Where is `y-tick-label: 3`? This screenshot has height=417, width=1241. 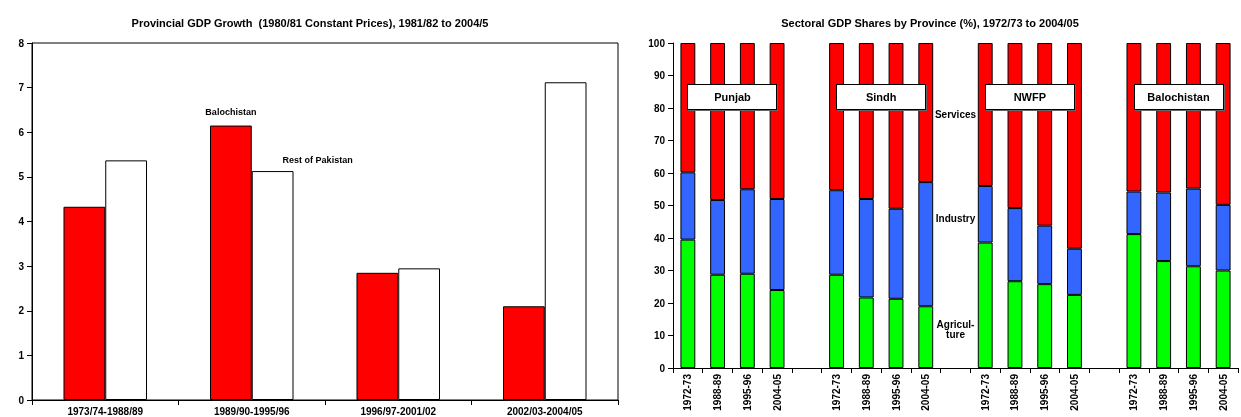
y-tick-label: 3 is located at coordinates (21, 266).